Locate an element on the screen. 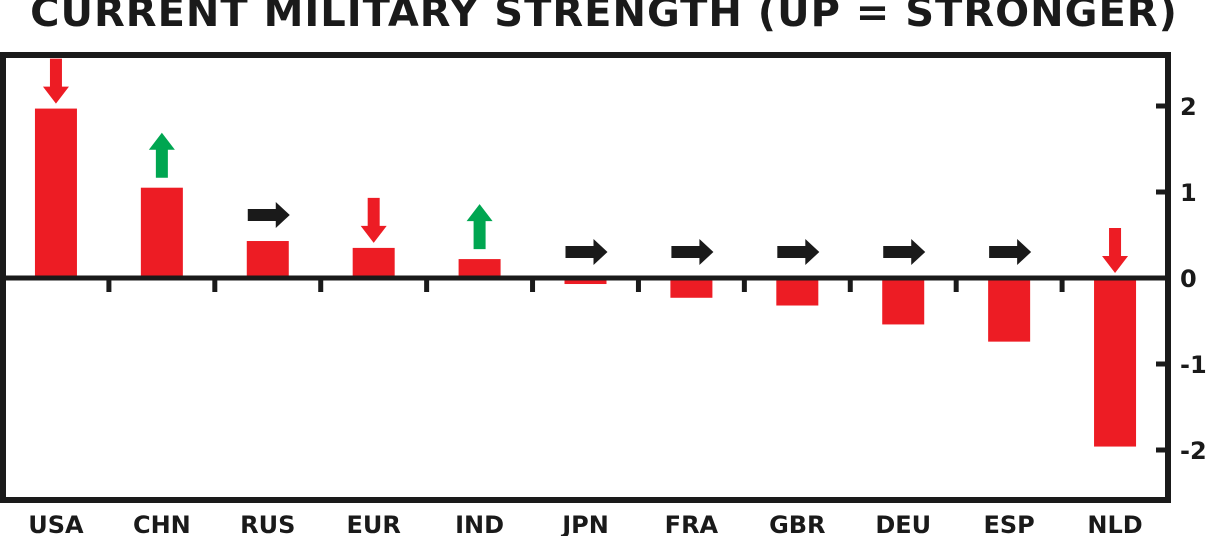  x-label-deu: DEU is located at coordinates (903, 523).